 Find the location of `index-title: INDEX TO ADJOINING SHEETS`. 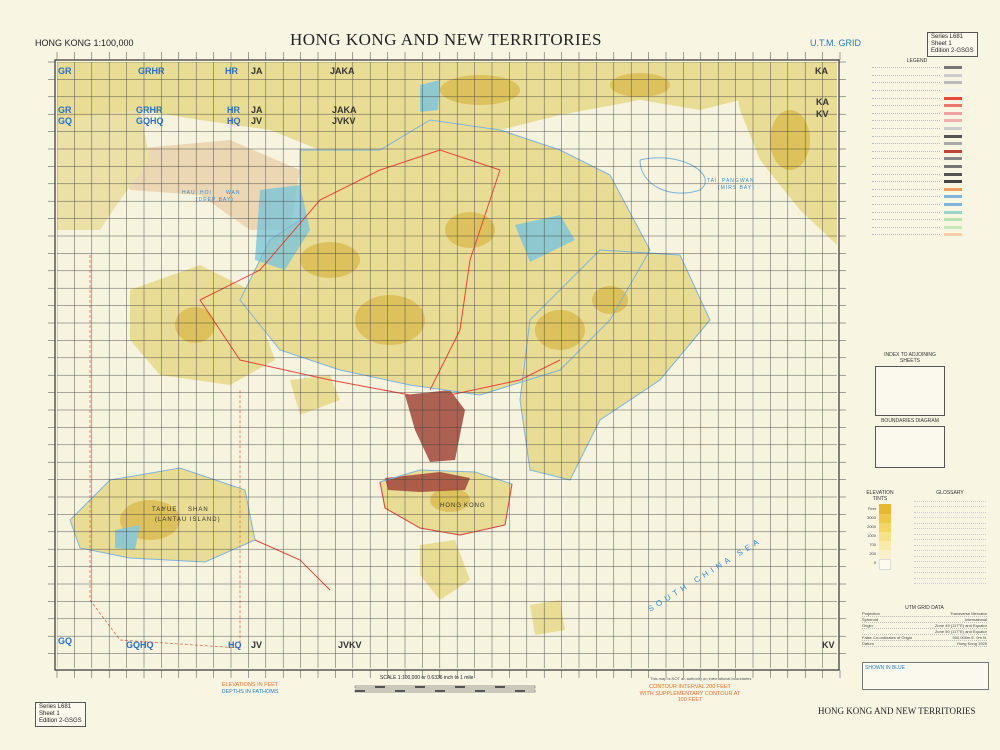

index-title: INDEX TO ADJOINING SHEETS is located at coordinates (910, 358).